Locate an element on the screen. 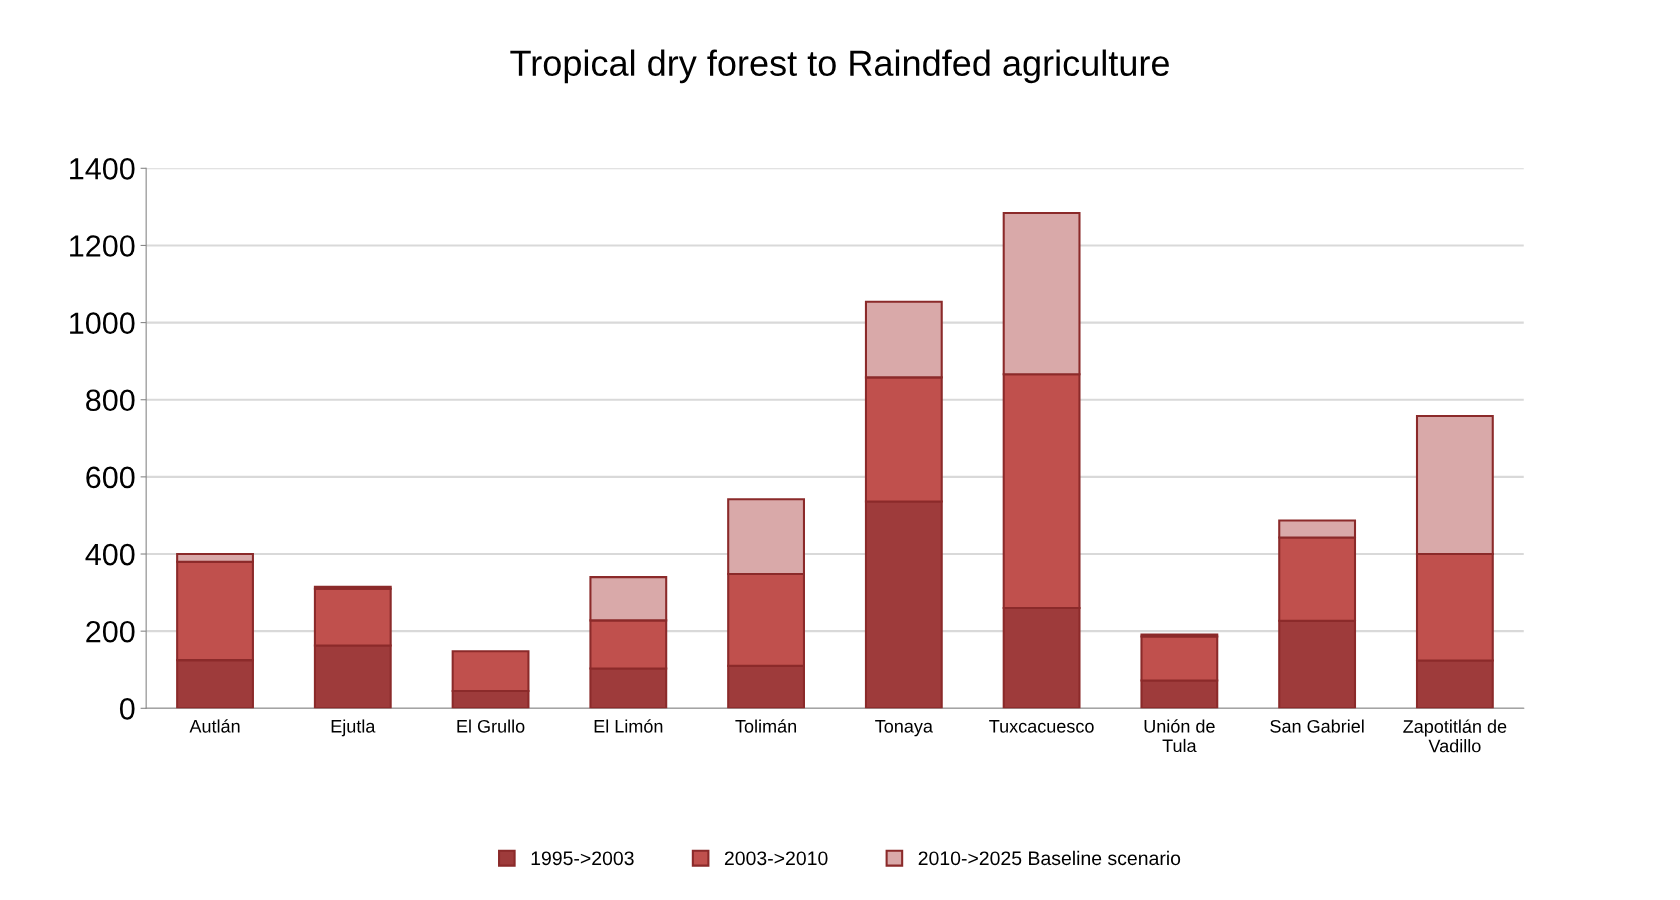 Image resolution: width=1680 pixels, height=900 pixels. y-tick-label: 1000 is located at coordinates (102, 323).